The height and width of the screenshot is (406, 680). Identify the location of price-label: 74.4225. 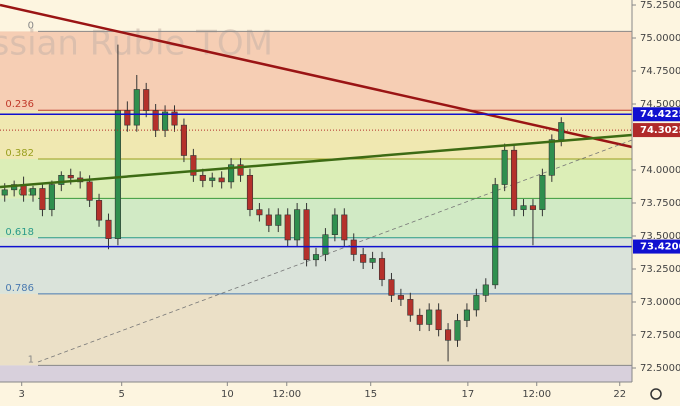
(660, 114).